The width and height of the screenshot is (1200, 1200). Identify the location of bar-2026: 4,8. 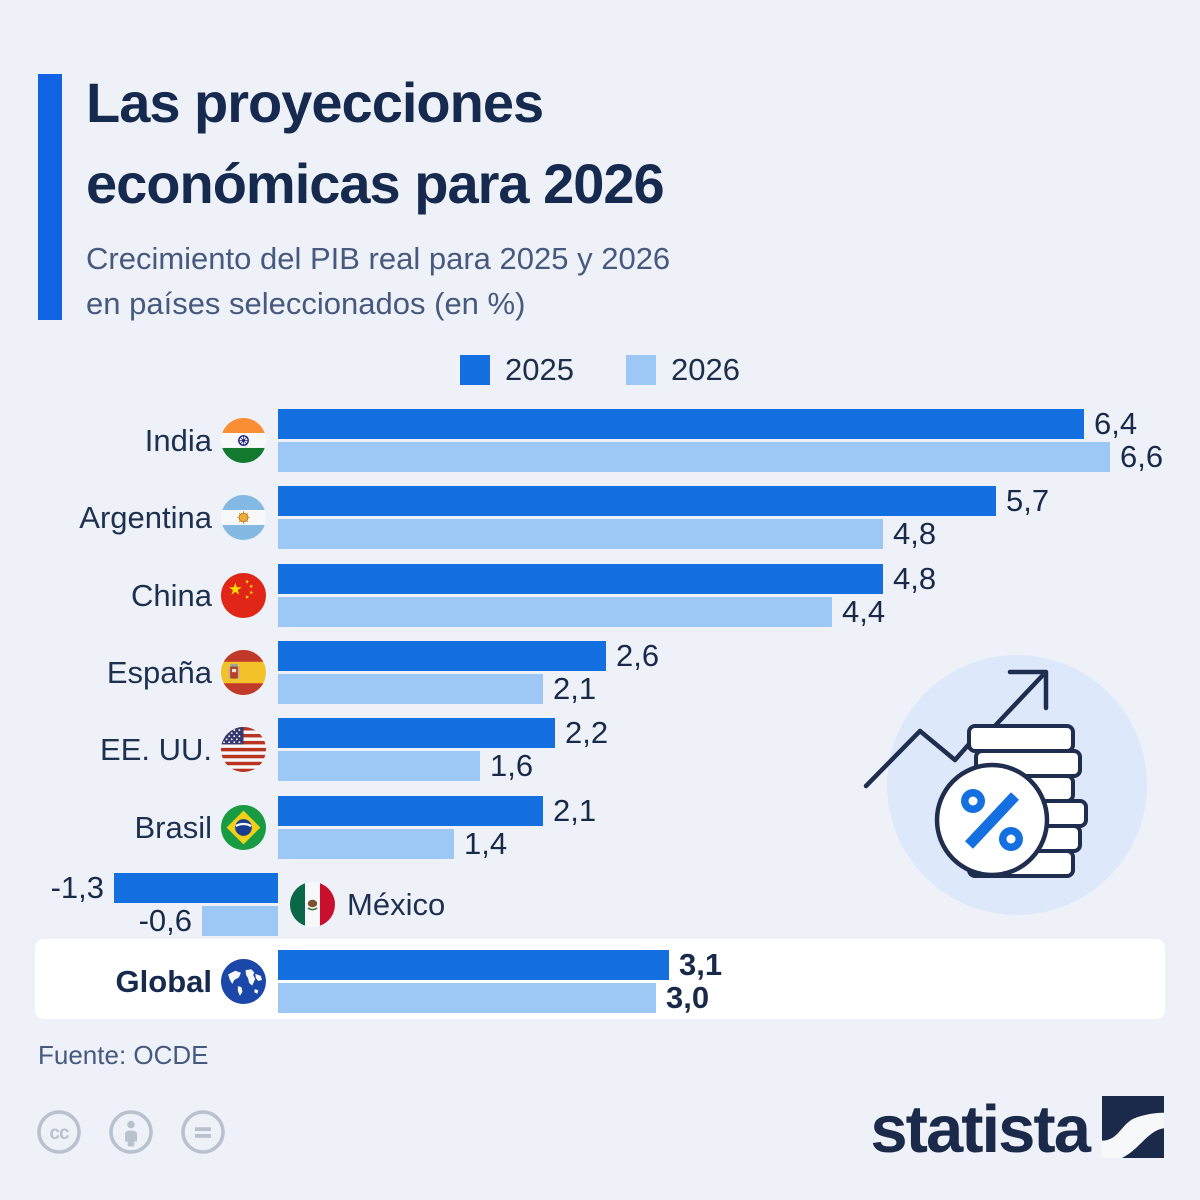
(607, 533).